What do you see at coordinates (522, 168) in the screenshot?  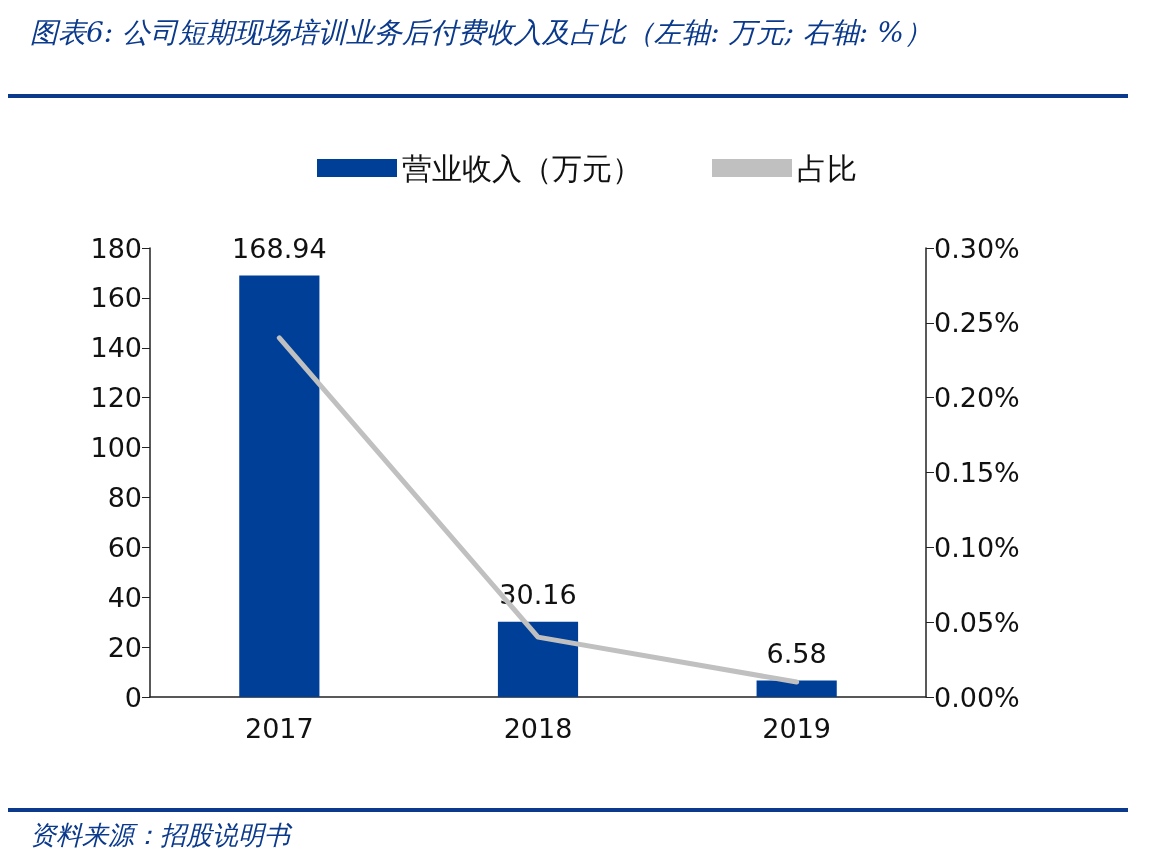 I see `legend-label: 营业收入（万元）` at bounding box center [522, 168].